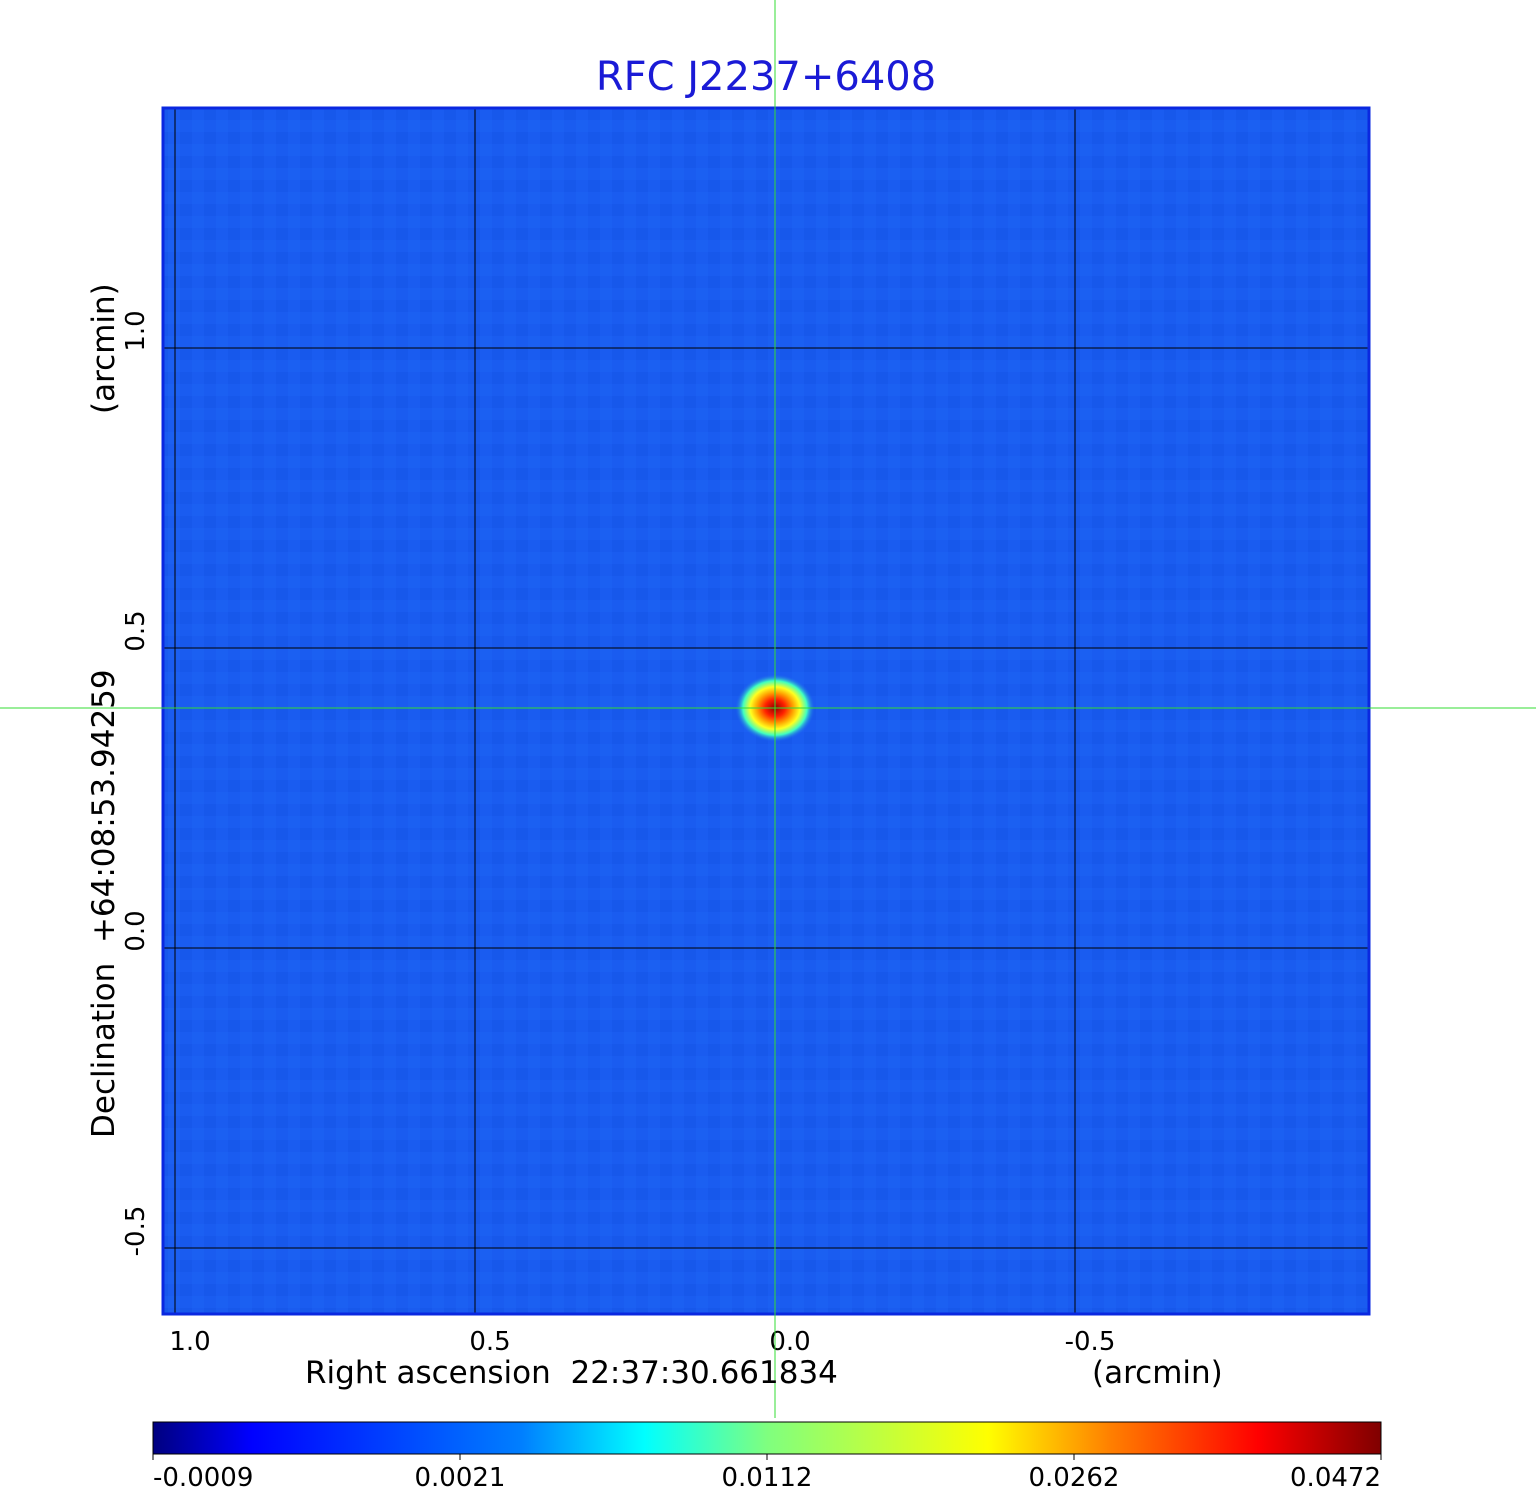 This screenshot has width=1536, height=1511. I want to click on y-tick-label: 0.5, so click(136, 630).